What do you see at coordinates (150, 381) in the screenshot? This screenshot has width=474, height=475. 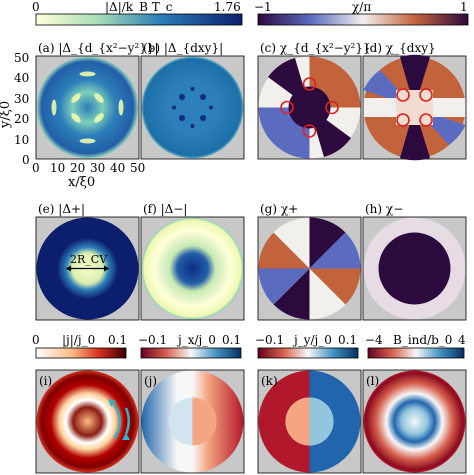 I see `panel-j-label: (j)` at bounding box center [150, 381].